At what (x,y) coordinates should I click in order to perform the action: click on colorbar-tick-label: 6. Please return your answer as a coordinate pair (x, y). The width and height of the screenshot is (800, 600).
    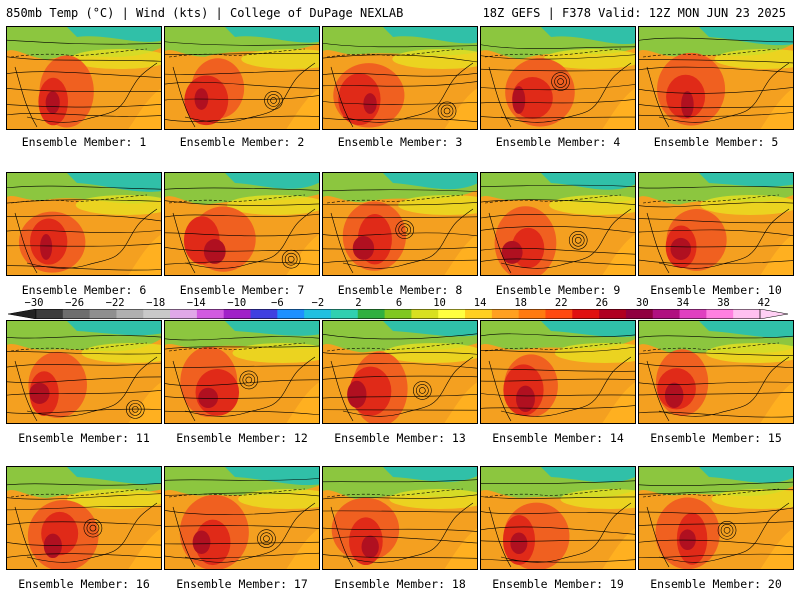
    Looking at the image, I should click on (399, 303).